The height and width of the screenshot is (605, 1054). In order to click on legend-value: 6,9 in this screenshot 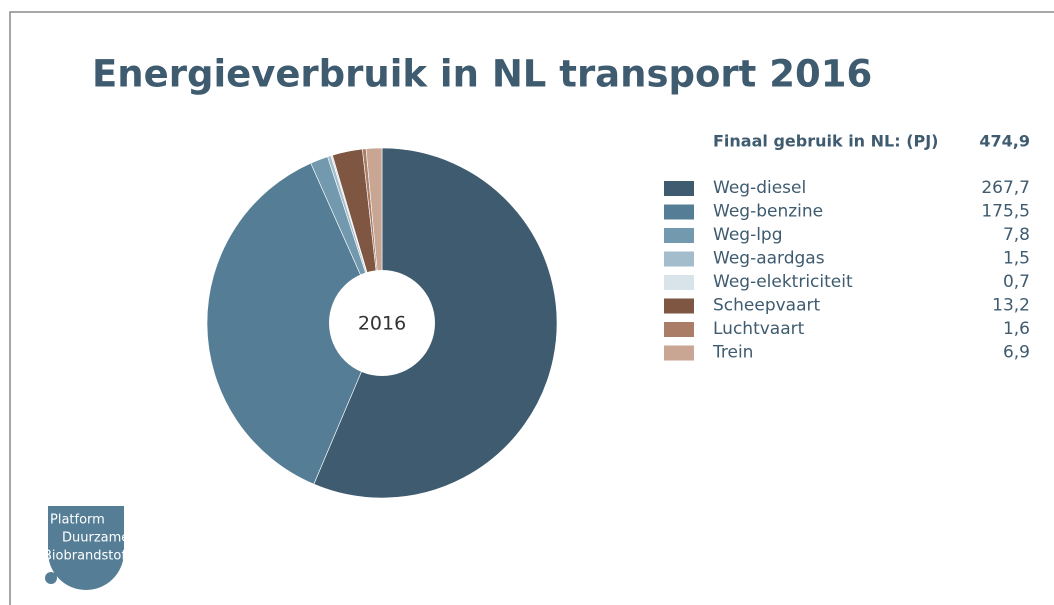, I will do `click(1016, 353)`.